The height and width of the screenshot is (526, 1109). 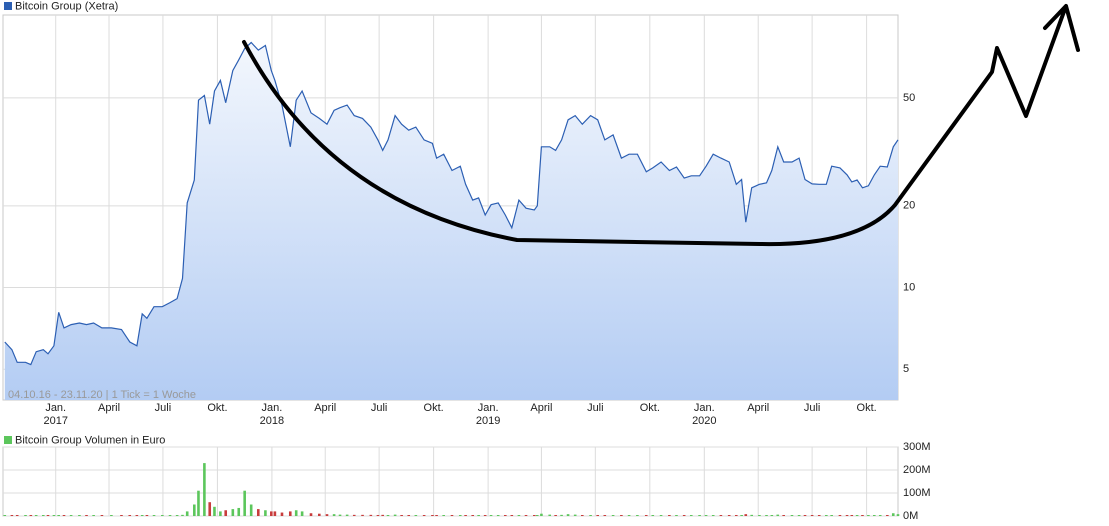 I want to click on y-tick-label: 100M, so click(x=917, y=493).